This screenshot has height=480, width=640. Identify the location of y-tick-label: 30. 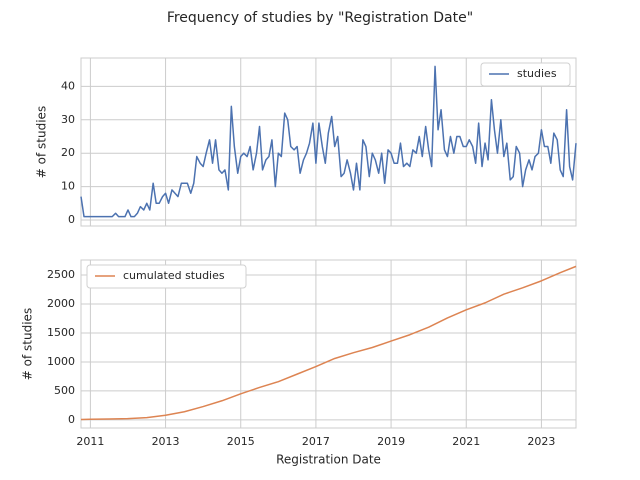
(68, 119).